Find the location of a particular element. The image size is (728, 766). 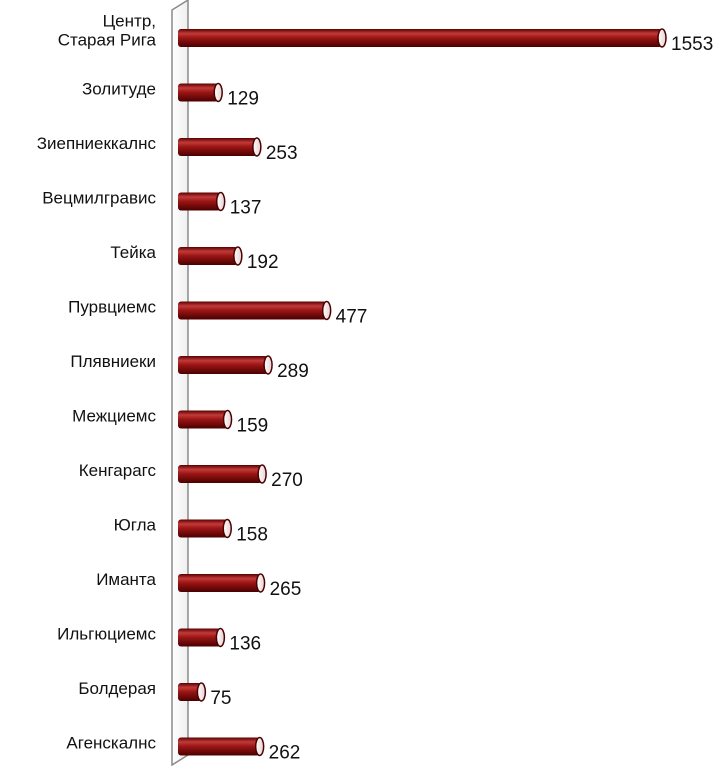

value-label: 129 is located at coordinates (243, 99).